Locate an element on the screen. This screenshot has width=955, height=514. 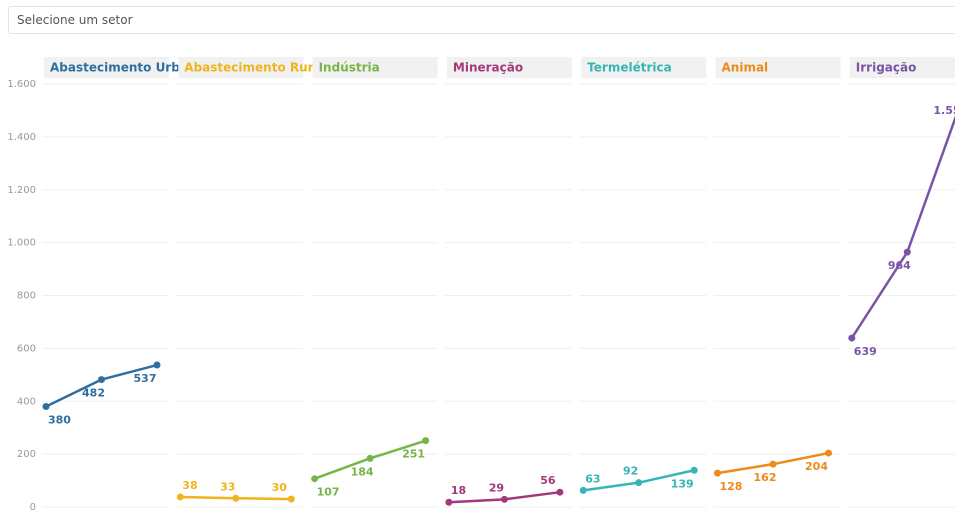
data-label: 964 is located at coordinates (899, 265).